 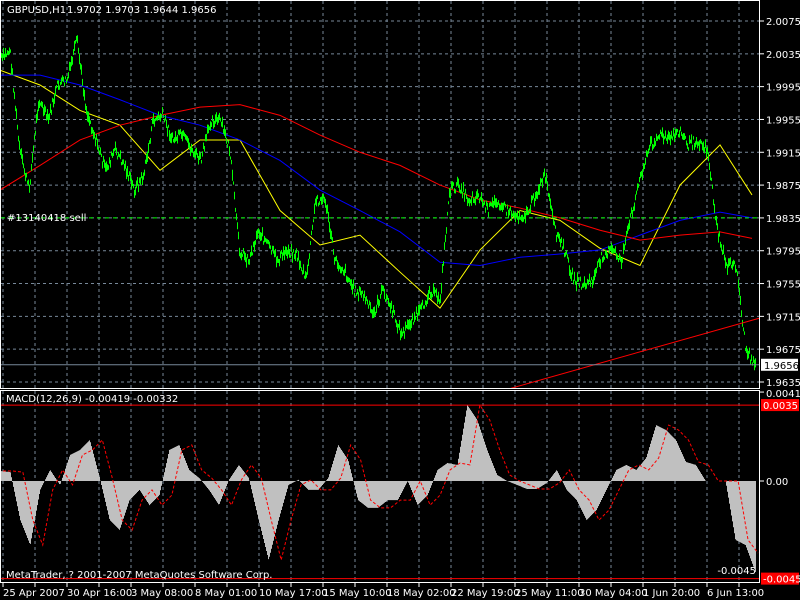 What do you see at coordinates (783, 383) in the screenshot?
I see `price-tick-label: 1.9635` at bounding box center [783, 383].